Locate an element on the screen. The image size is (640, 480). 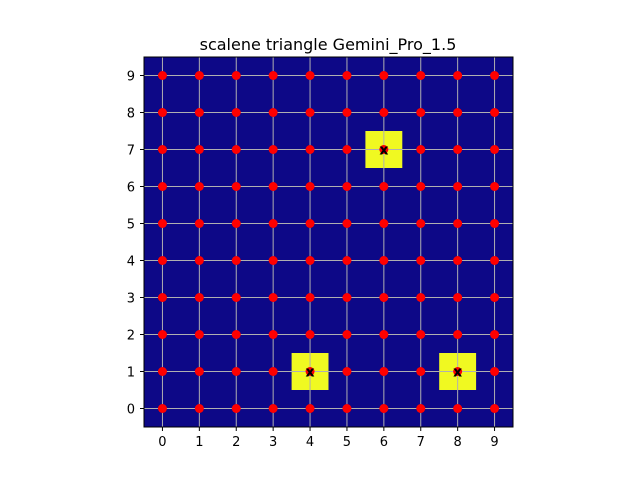
y-tick-label: 1 is located at coordinates (131, 373).